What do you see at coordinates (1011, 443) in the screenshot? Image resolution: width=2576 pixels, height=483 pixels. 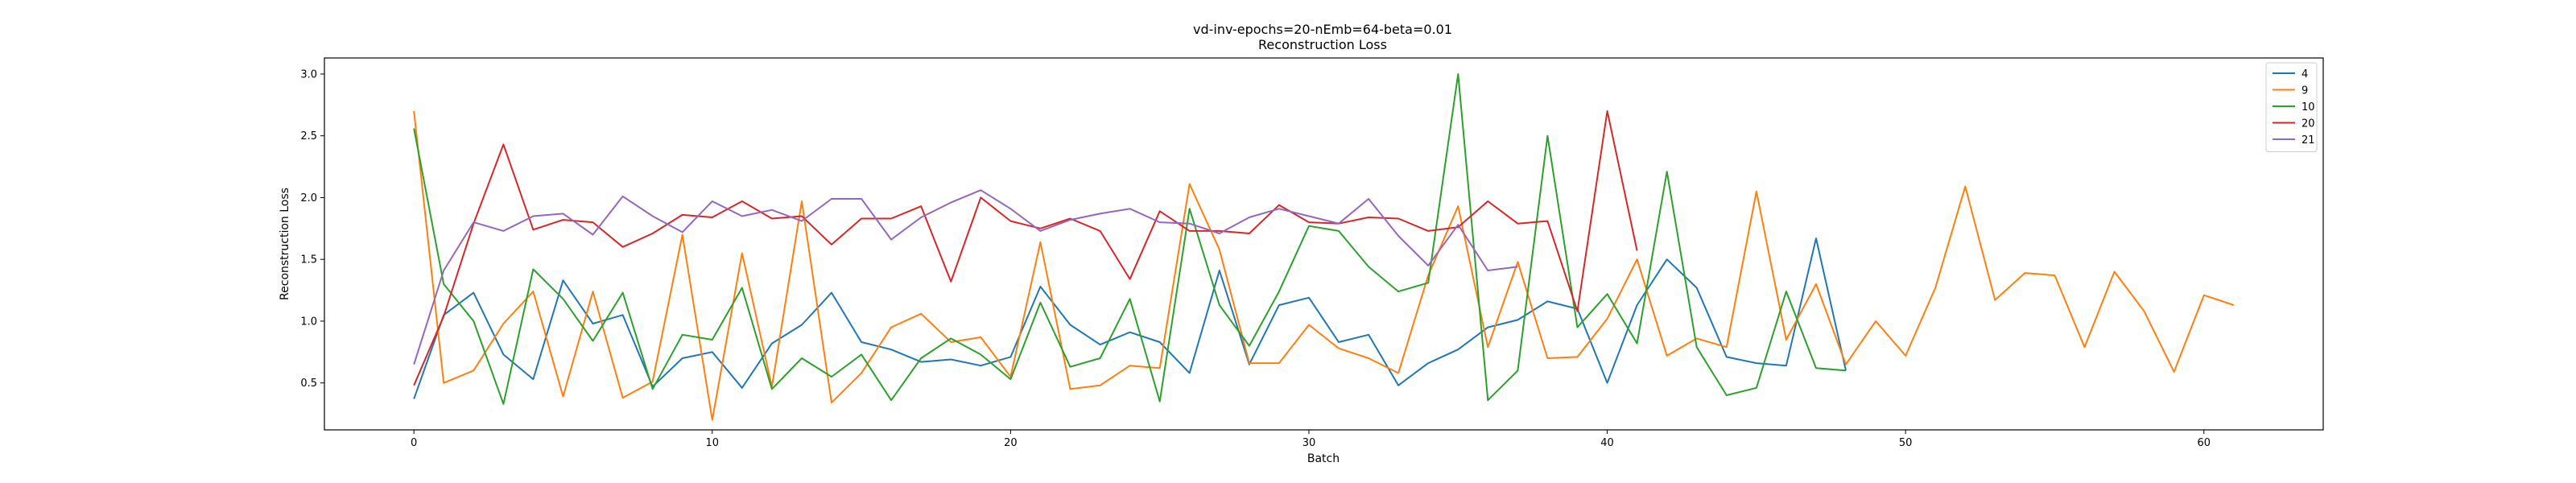 I see `x-tick-label: 20` at bounding box center [1011, 443].